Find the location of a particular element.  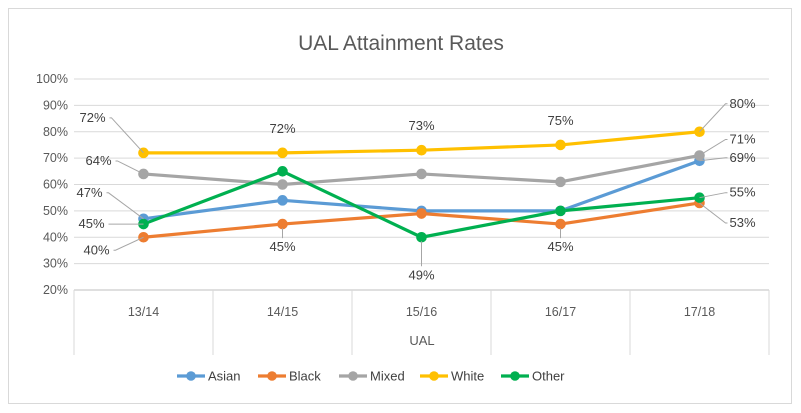

data-label: 73% is located at coordinates (421, 125).